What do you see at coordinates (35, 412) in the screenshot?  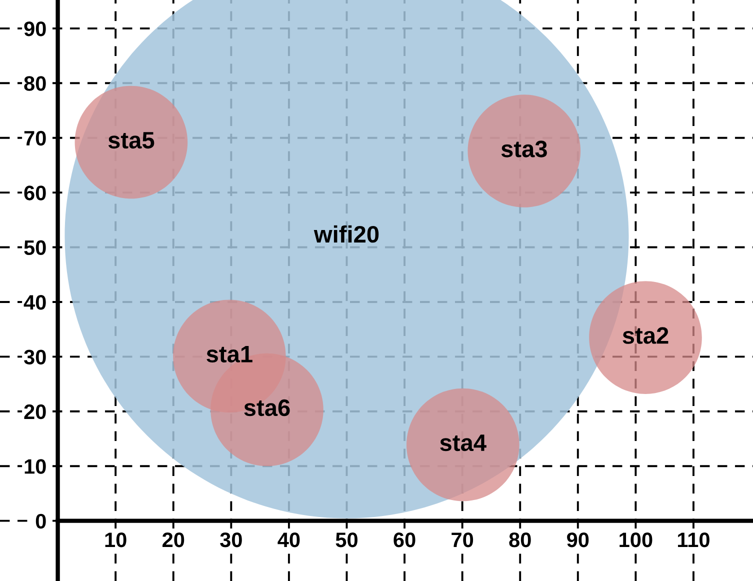 I see `y-tick-label: 20` at bounding box center [35, 412].